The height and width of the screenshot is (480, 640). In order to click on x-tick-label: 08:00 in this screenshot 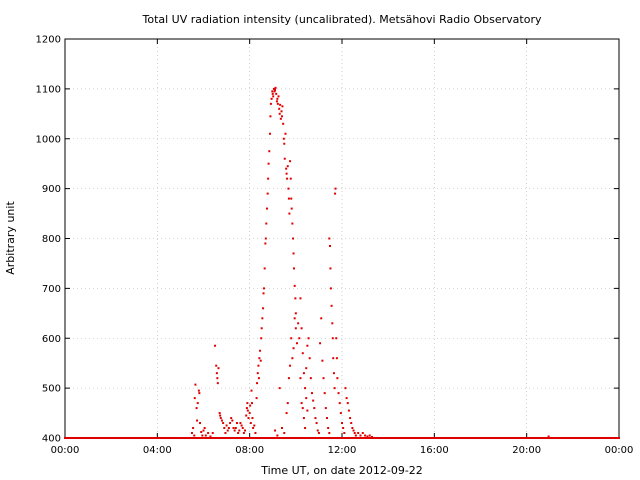, I will do `click(249, 450)`.